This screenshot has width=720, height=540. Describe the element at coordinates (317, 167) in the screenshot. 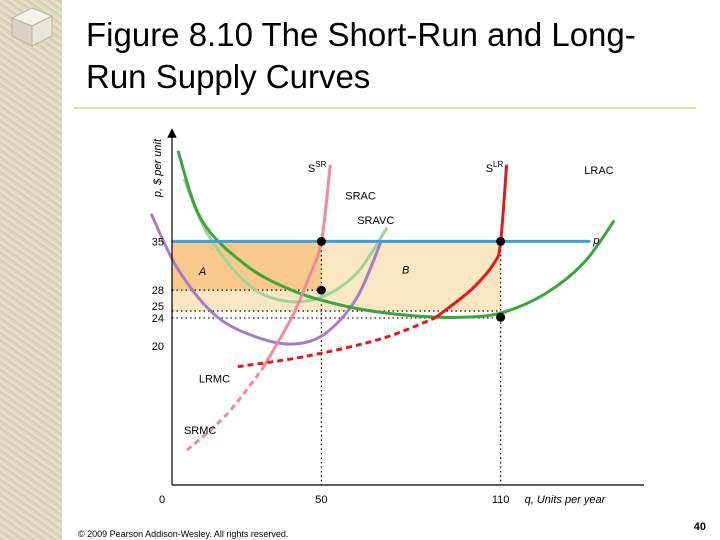

I see `ssr-label: SSR` at that location.